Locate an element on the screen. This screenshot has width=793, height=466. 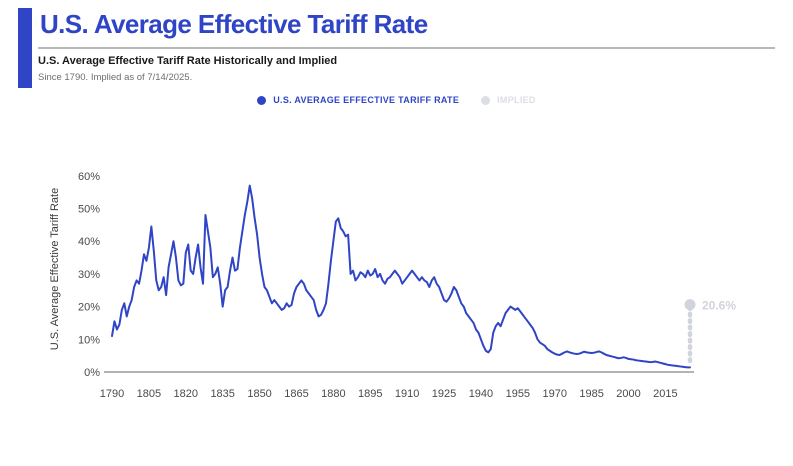
svg-text: 1970 is located at coordinates (554, 394).